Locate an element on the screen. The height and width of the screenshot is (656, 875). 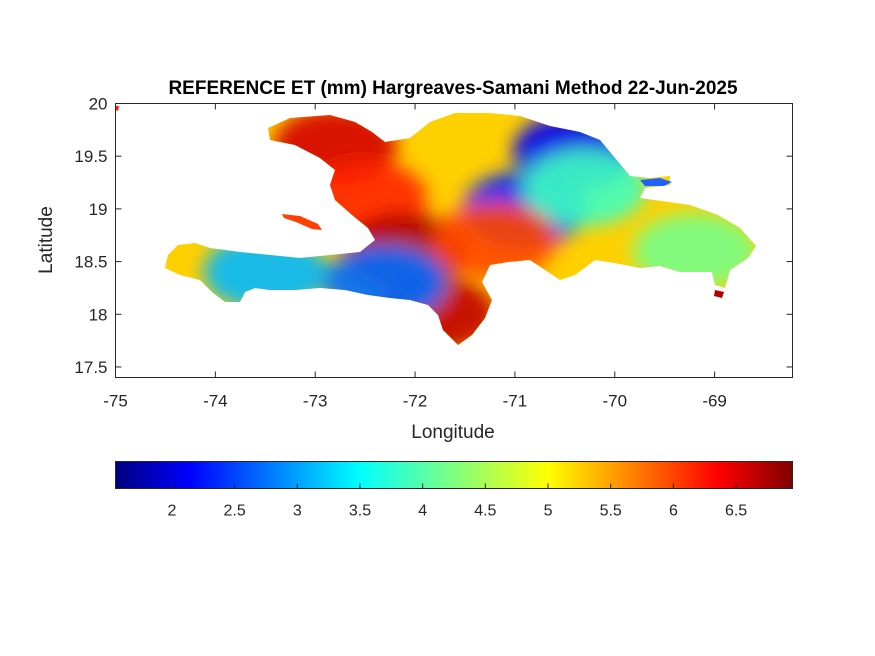
colorbar-ticks: 2 2.5 3 3.5 4 4.5 5 5.5 6 6.5 is located at coordinates (457, 501).